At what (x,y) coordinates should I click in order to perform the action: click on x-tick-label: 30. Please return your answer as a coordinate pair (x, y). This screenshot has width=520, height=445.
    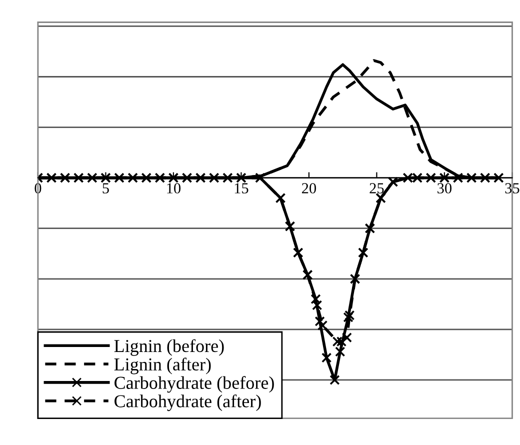
    Looking at the image, I should click on (445, 188).